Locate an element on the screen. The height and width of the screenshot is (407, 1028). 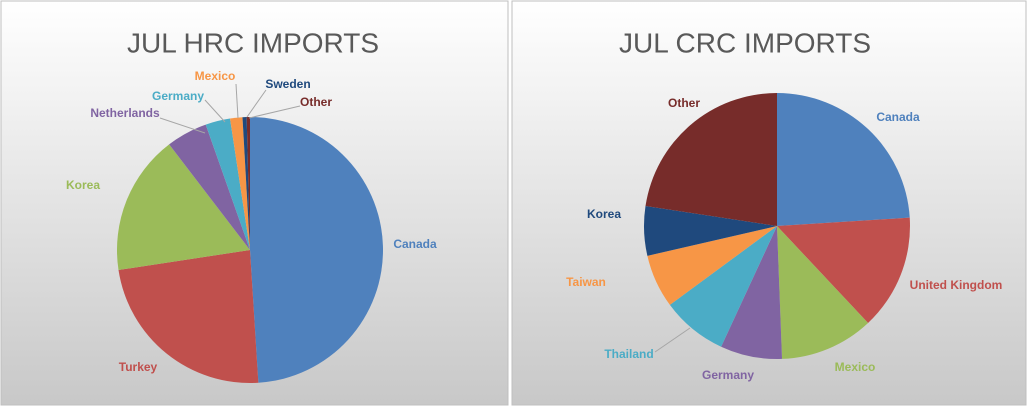
slice-label: Thailand is located at coordinates (628, 354).